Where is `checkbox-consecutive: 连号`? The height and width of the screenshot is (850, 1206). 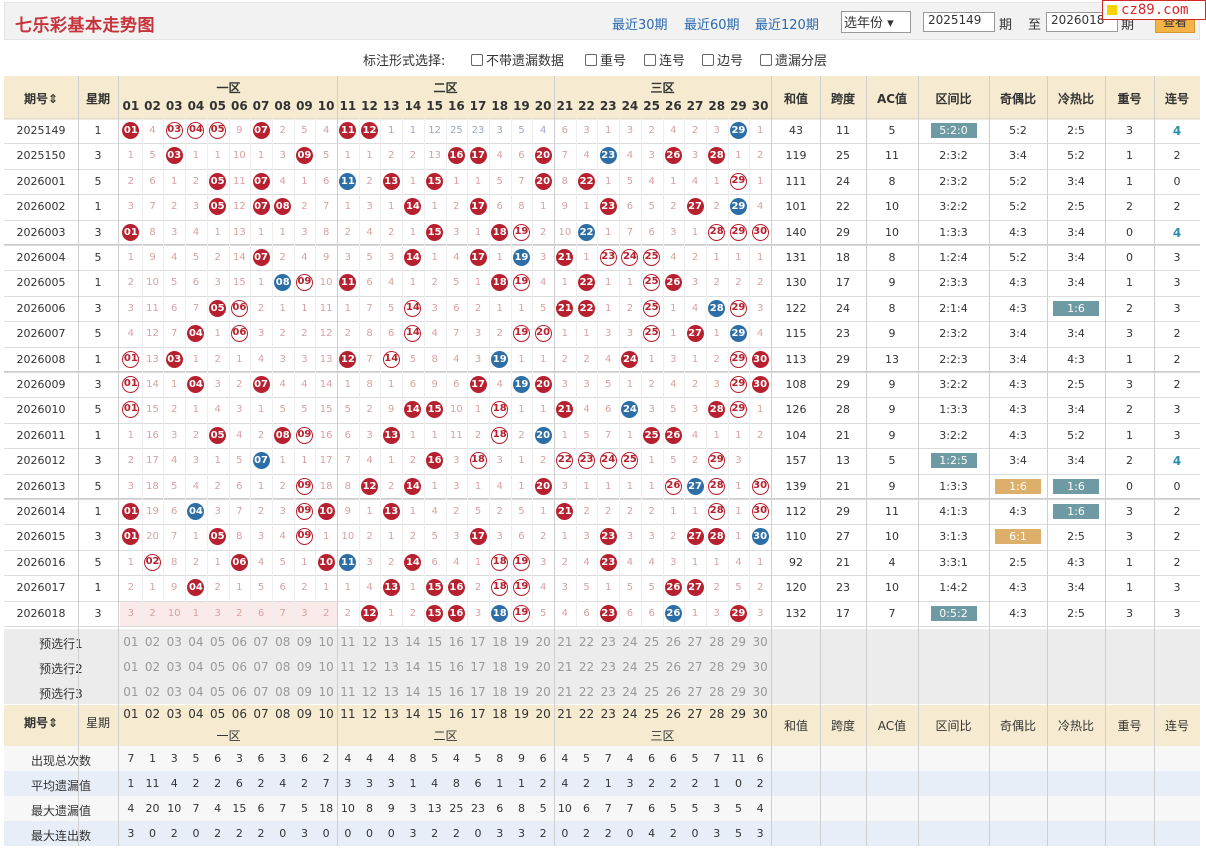
checkbox-consecutive: 连号 is located at coordinates (664, 59).